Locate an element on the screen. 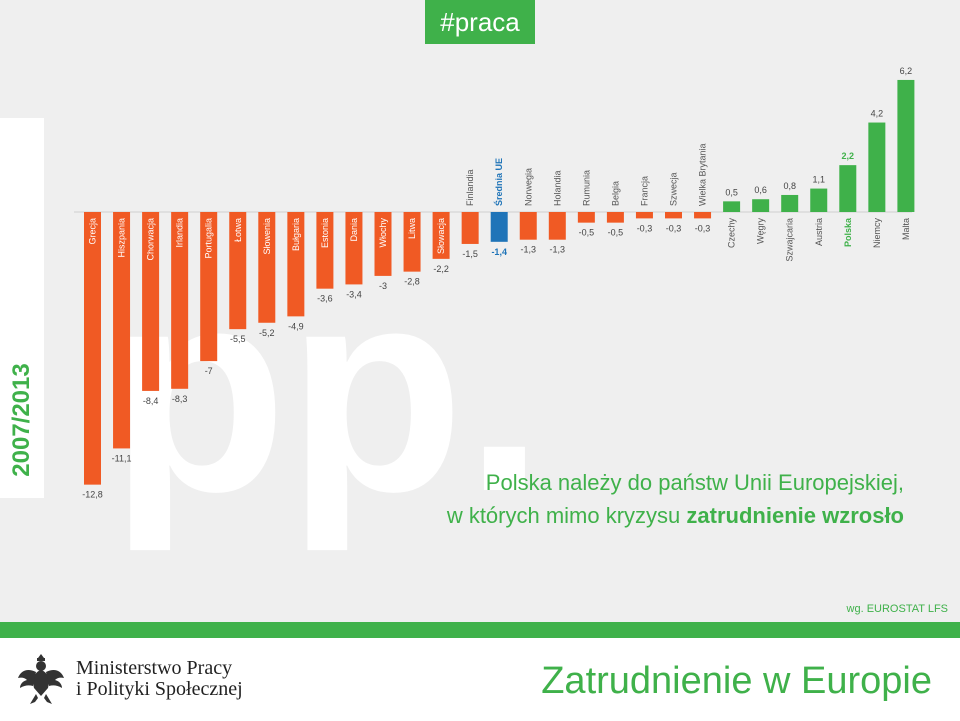 Image resolution: width=960 pixels, height=721 pixels. category-label-litwa: Litwa is located at coordinates (412, 228).